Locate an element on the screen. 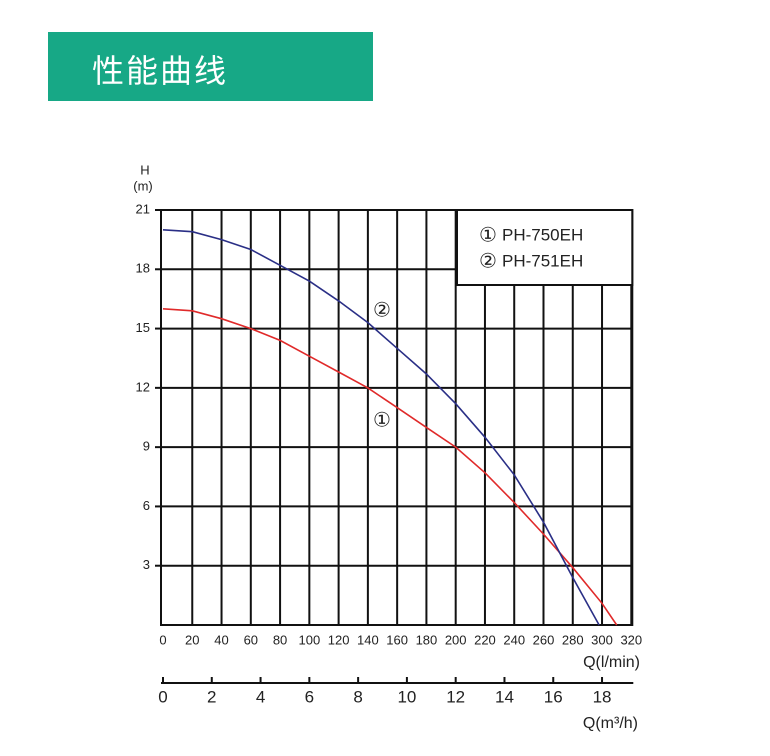  x-tick-label: 100 is located at coordinates (309, 639).